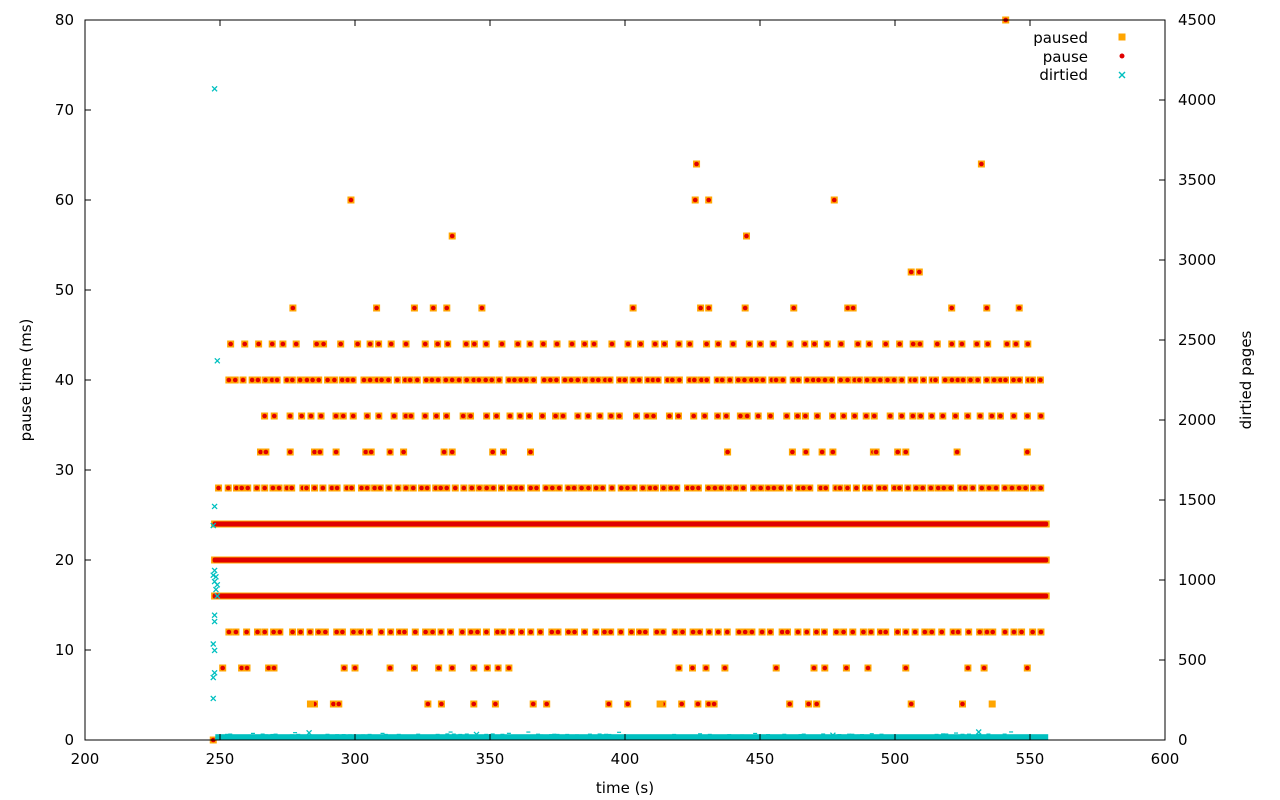 This screenshot has height=800, width=1280. What do you see at coordinates (355, 759) in the screenshot?
I see `x-tick-label: 300` at bounding box center [355, 759].